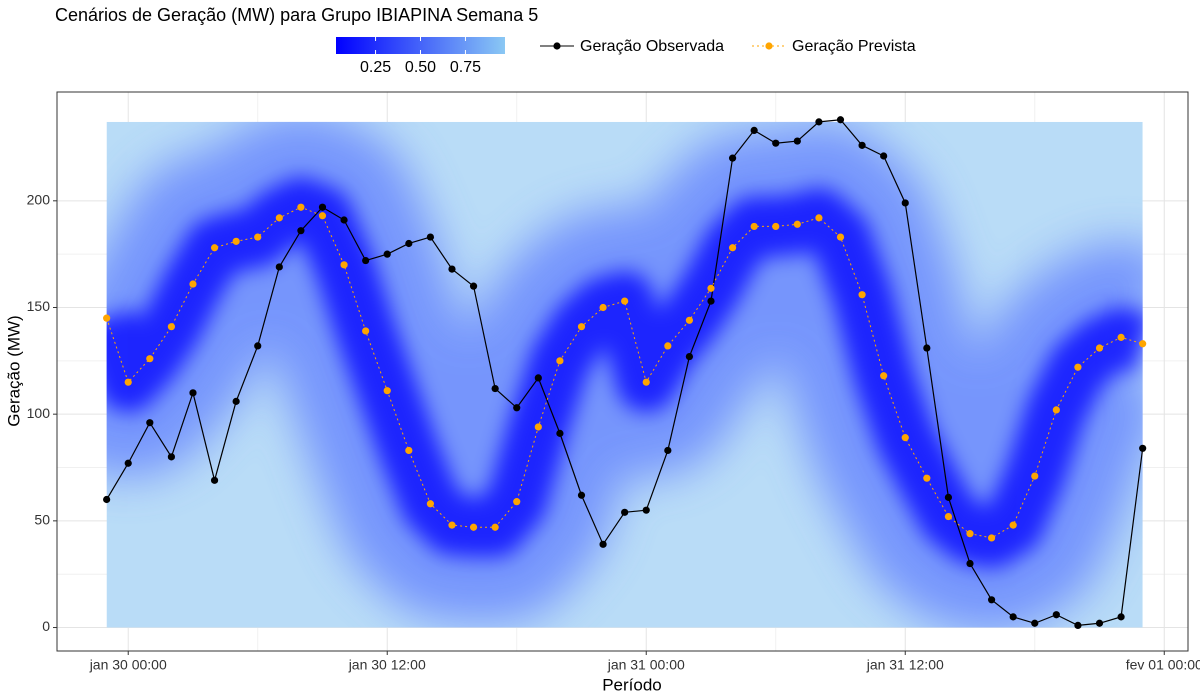 The height and width of the screenshot is (700, 1200). I want to click on colorbar-label: 0.50, so click(420, 67).